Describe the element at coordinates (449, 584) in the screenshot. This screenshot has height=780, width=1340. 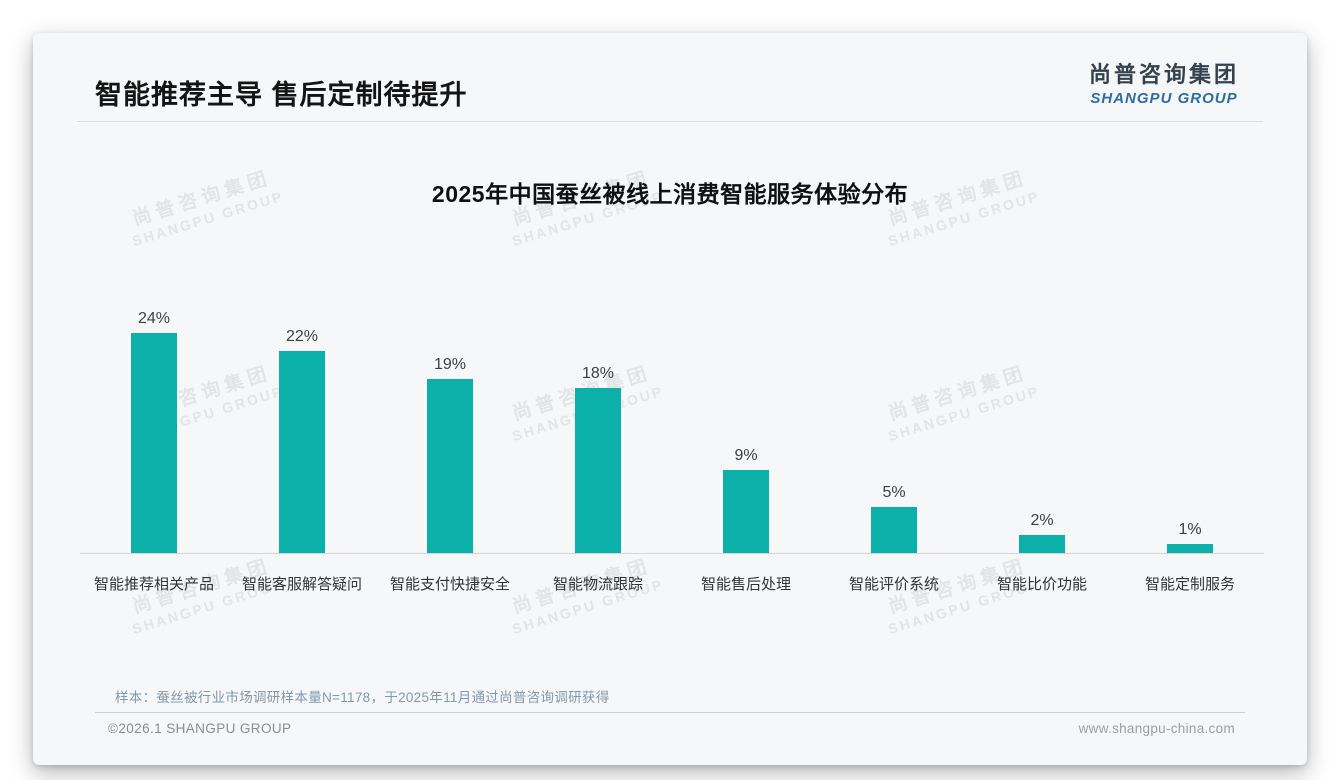
I see `category-label: 智能支付快捷安全` at that location.